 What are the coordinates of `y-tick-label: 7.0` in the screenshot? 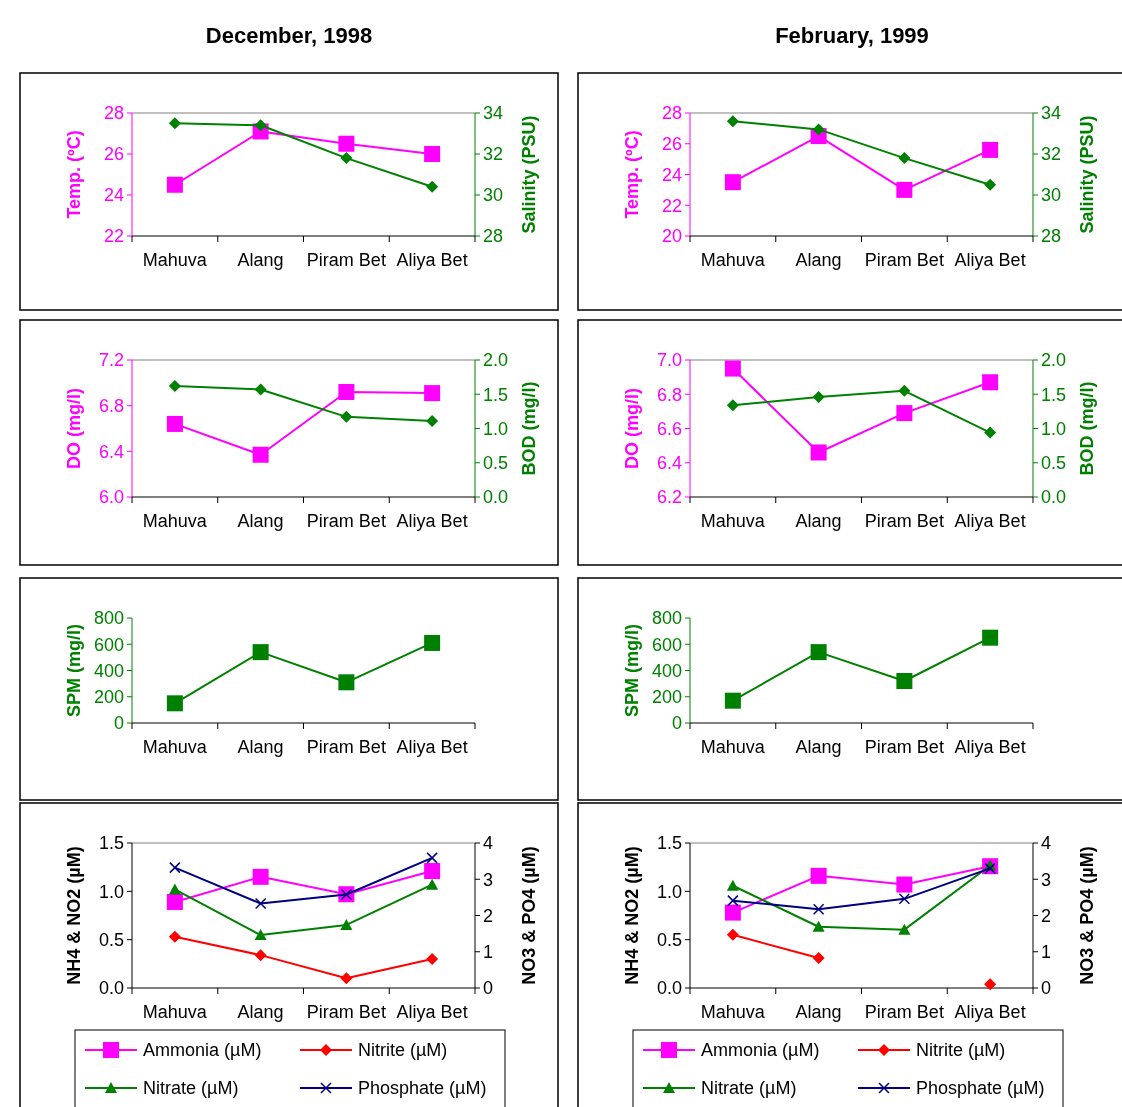 It's located at (669, 360).